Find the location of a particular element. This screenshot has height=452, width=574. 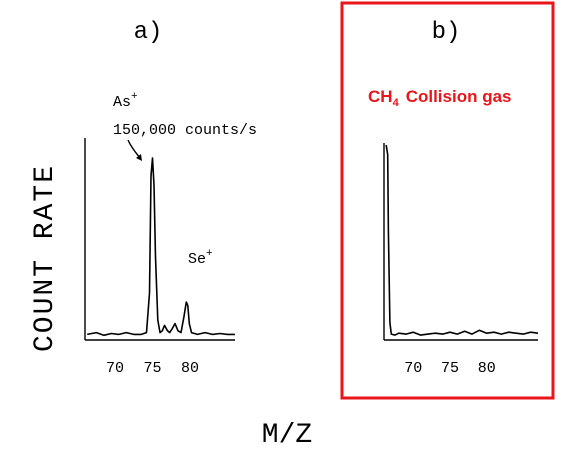

panel-a-x-ticks: 70 75 80 is located at coordinates (152, 368).